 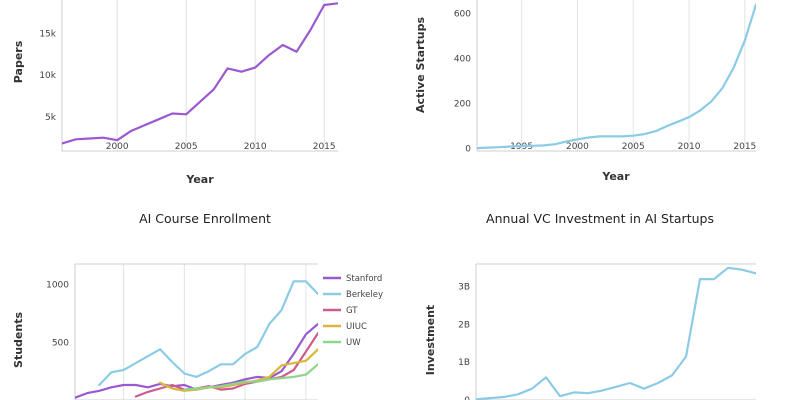 What do you see at coordinates (364, 279) in the screenshot?
I see `legend-label: Stanford` at bounding box center [364, 279].